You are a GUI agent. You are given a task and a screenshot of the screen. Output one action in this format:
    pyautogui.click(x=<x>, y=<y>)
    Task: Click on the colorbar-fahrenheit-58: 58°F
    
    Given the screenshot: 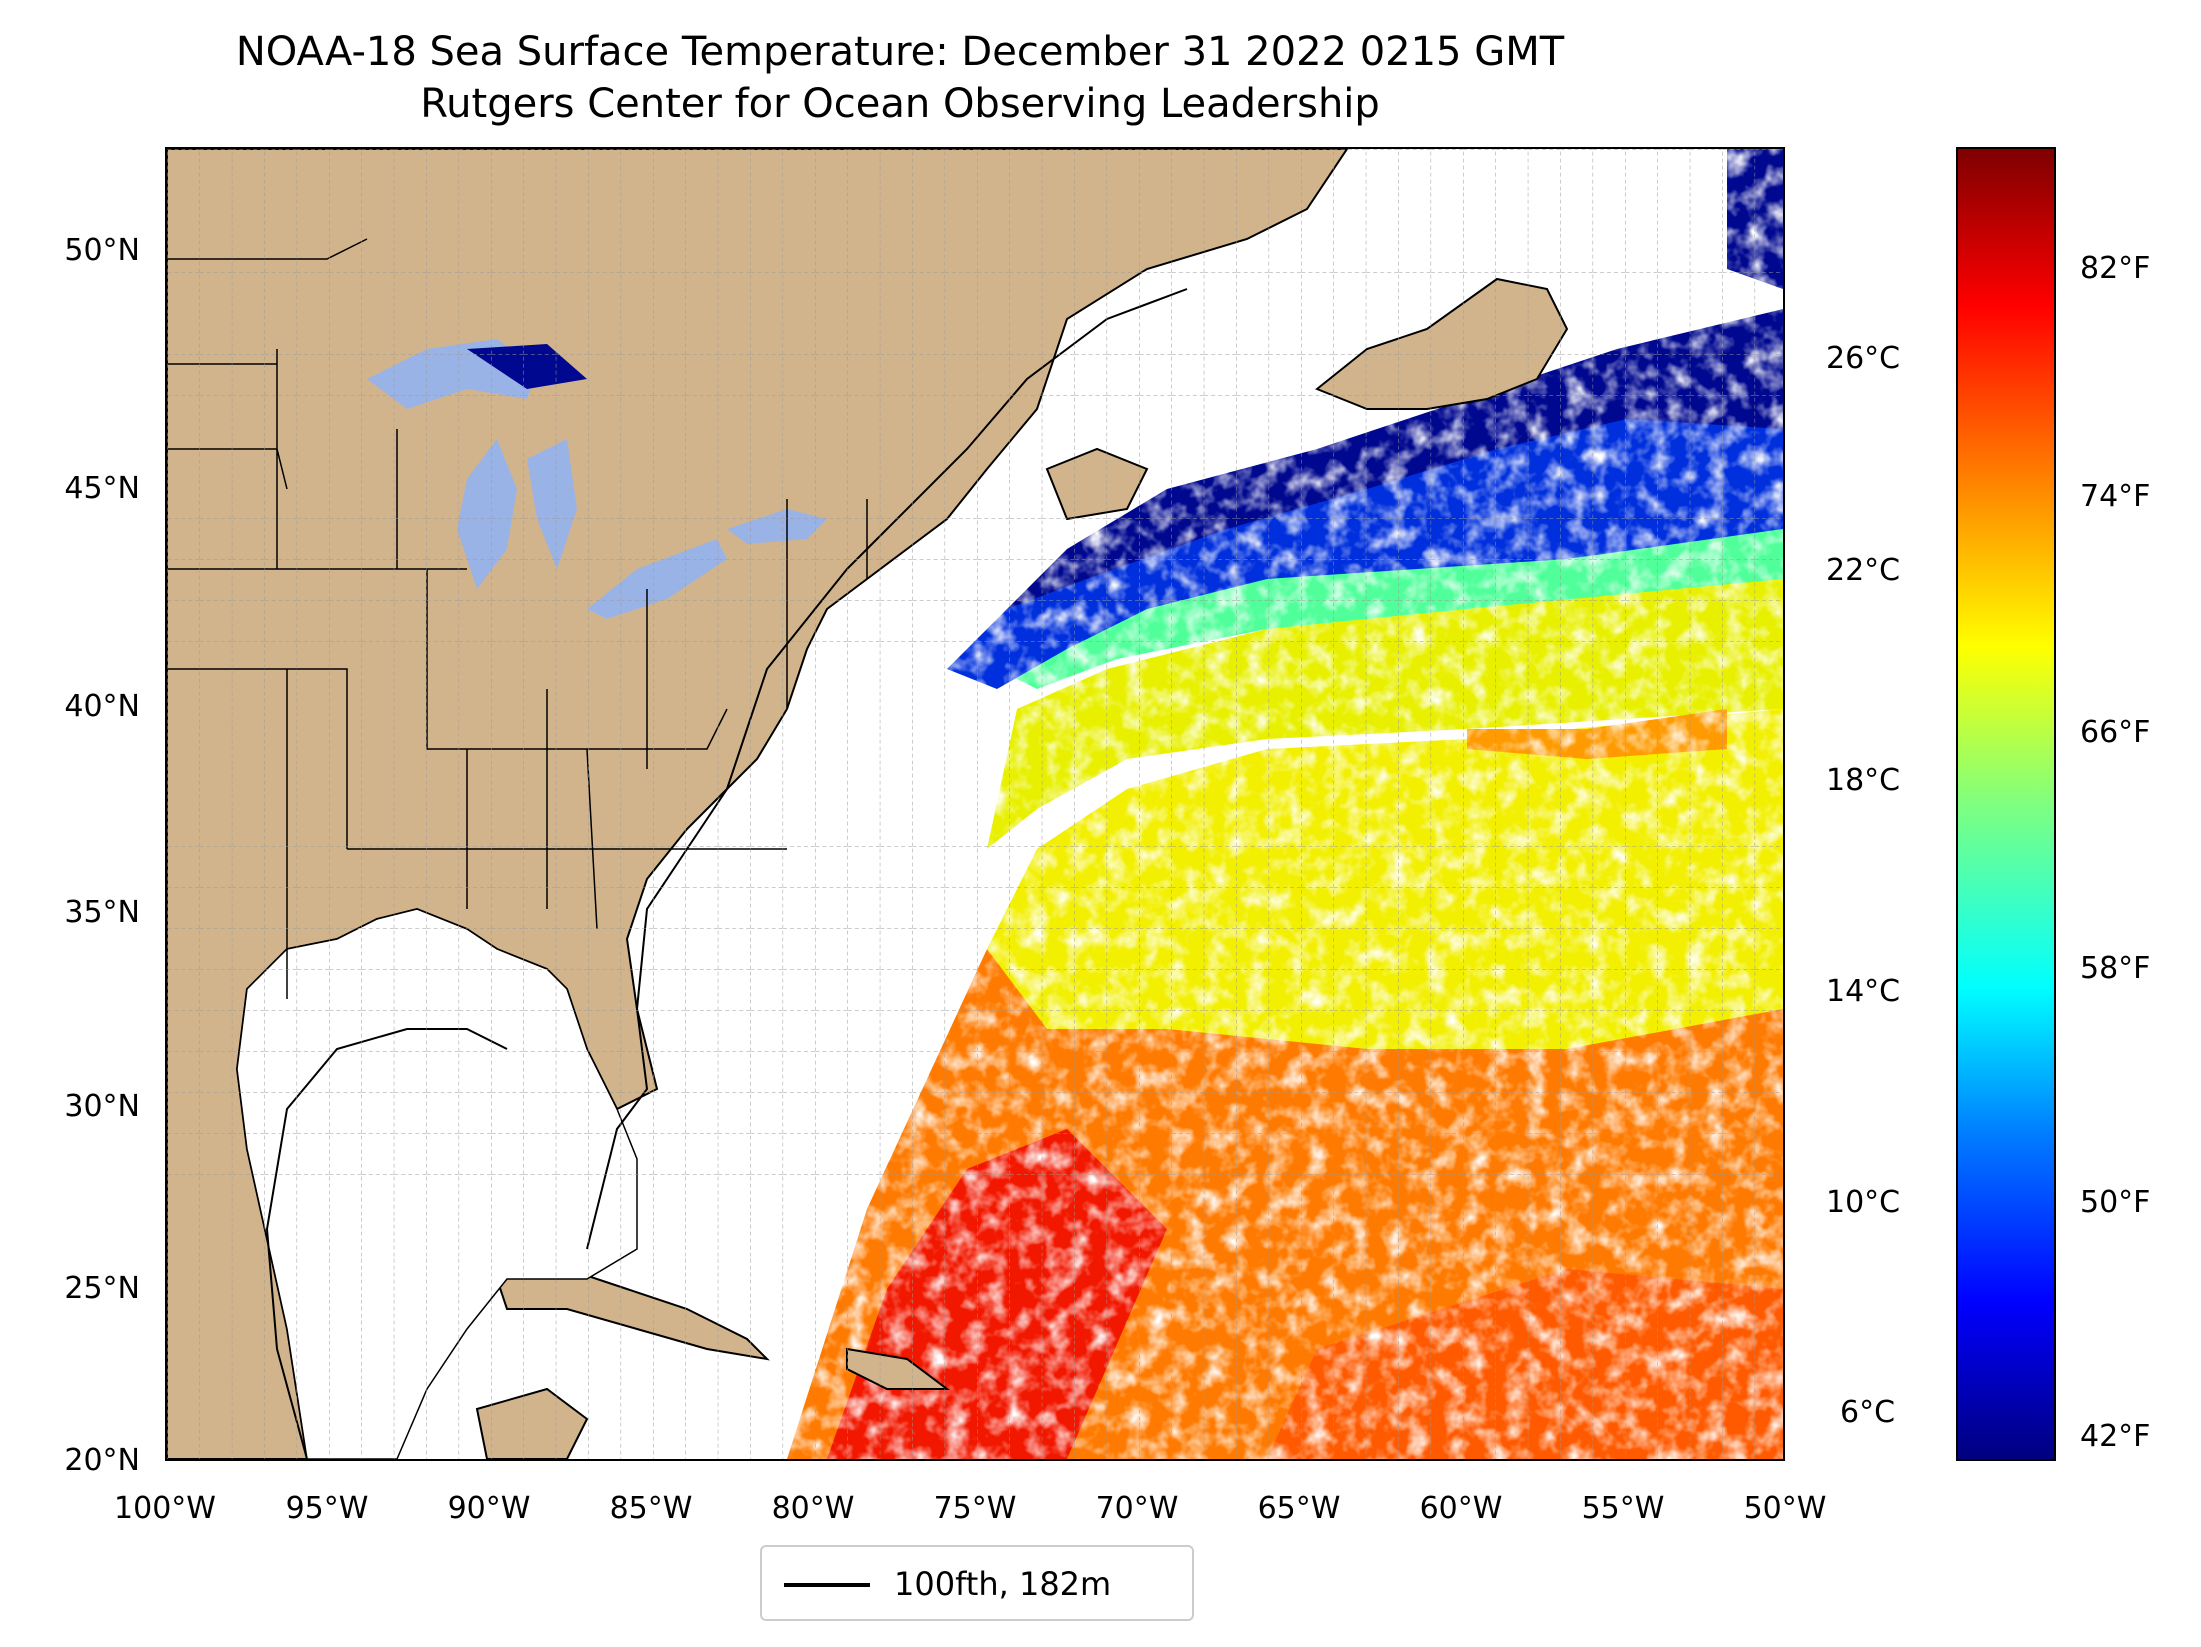 What is the action you would take?
    pyautogui.click(x=2115, y=968)
    